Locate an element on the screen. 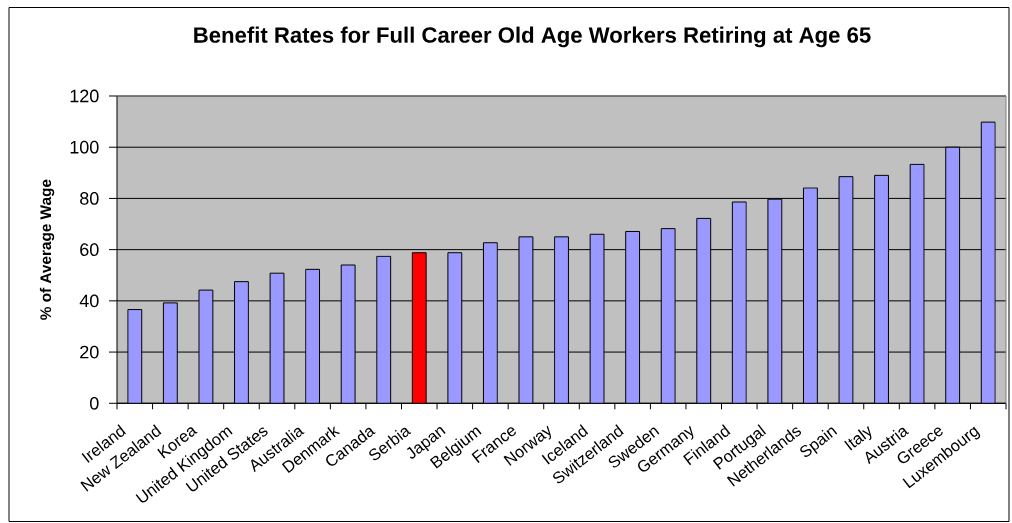 The height and width of the screenshot is (523, 1012). y-axis-title: % of Average Wage is located at coordinates (47, 249).